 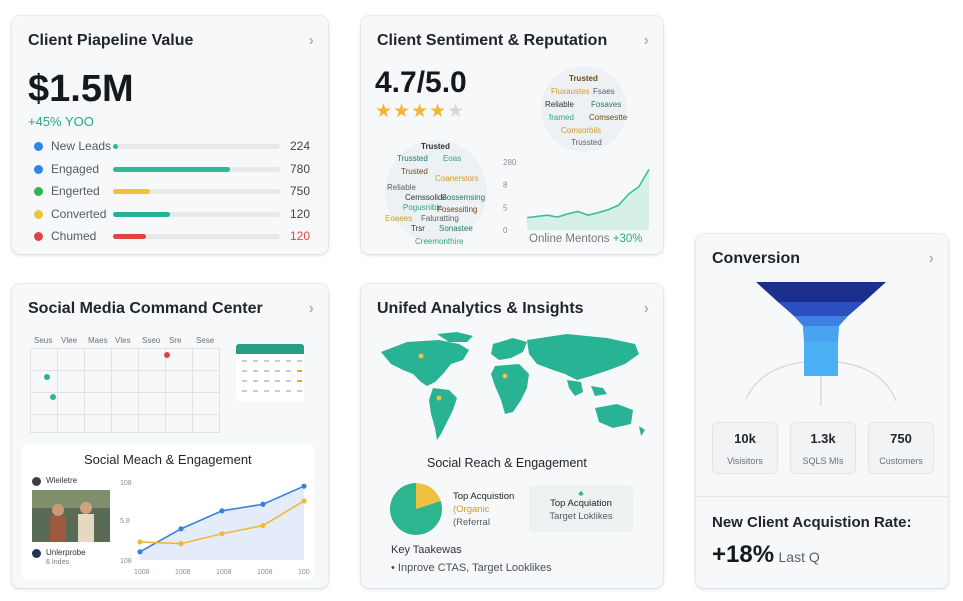 What do you see at coordinates (745, 448) in the screenshot?
I see `conversion-stat: 10k Visisitors` at bounding box center [745, 448].